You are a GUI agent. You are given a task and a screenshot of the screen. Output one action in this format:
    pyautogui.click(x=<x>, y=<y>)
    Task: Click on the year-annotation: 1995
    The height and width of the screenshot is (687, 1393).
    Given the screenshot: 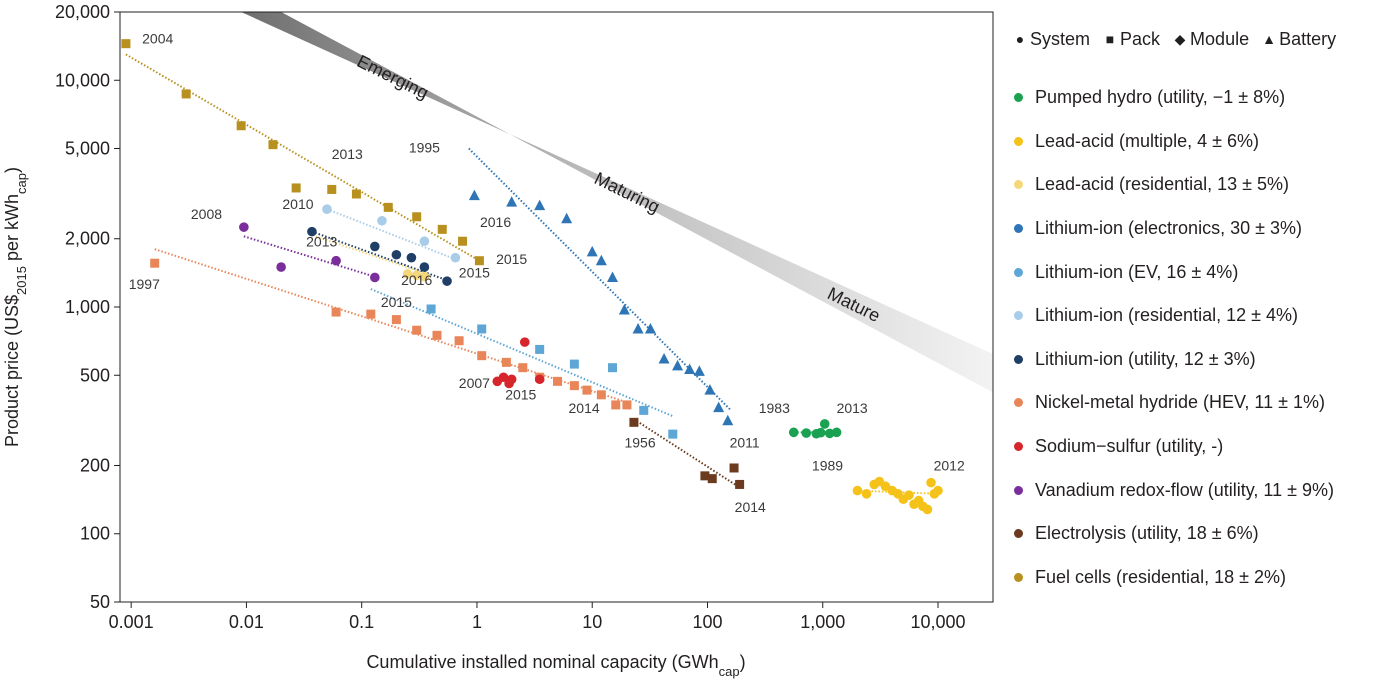 What is the action you would take?
    pyautogui.click(x=424, y=148)
    